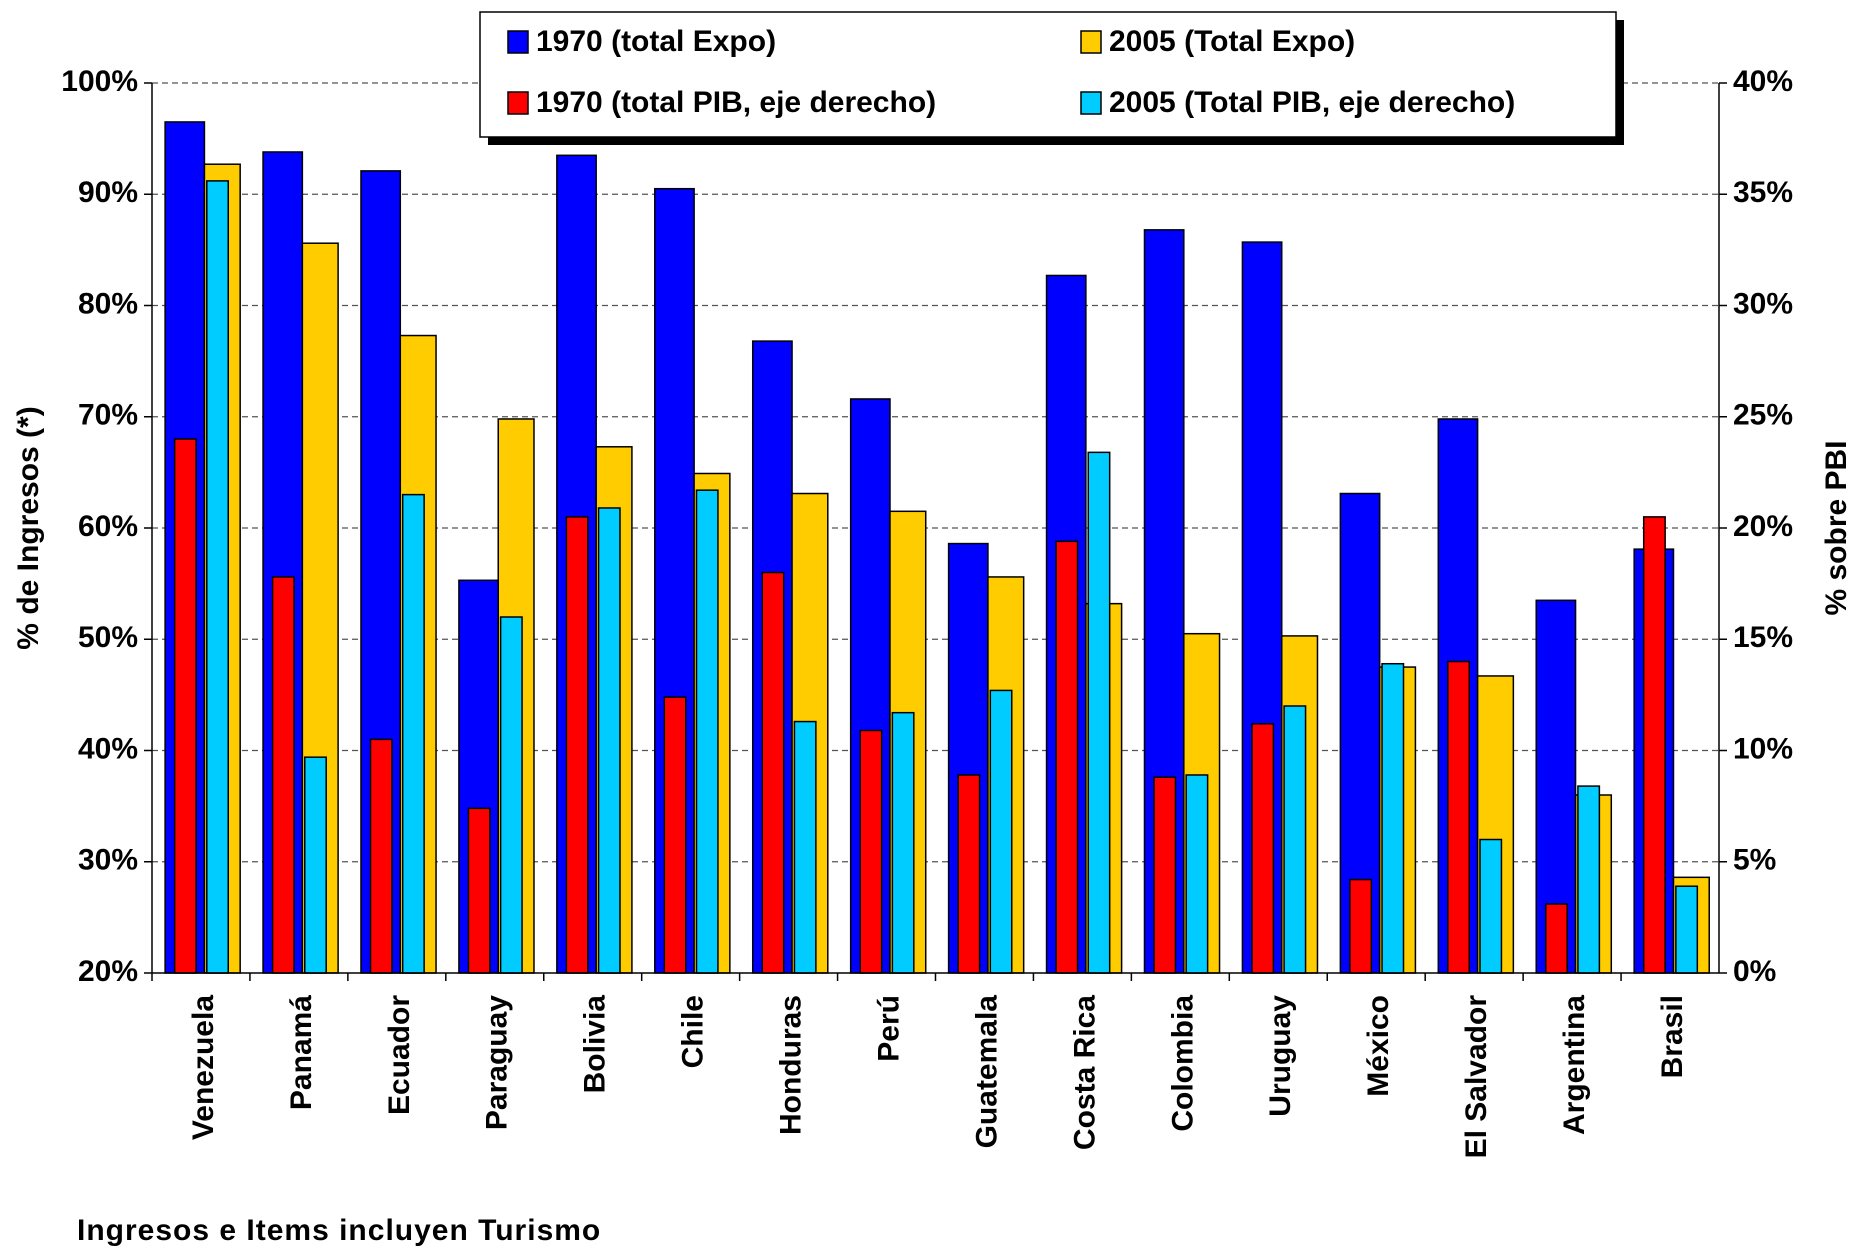 The width and height of the screenshot is (1868, 1248). I want to click on y2-tick-label: 20%, so click(1763, 526).